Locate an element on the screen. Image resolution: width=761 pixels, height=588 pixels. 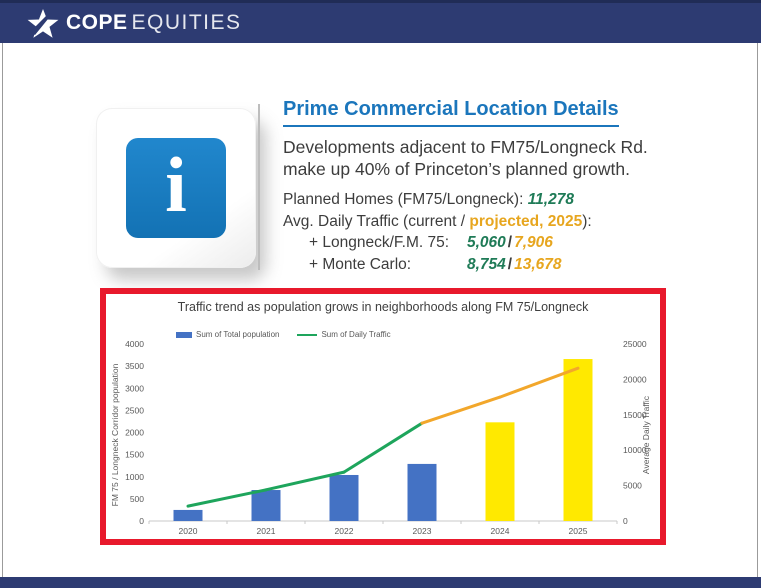
vertical-divider is located at coordinates (259, 187).